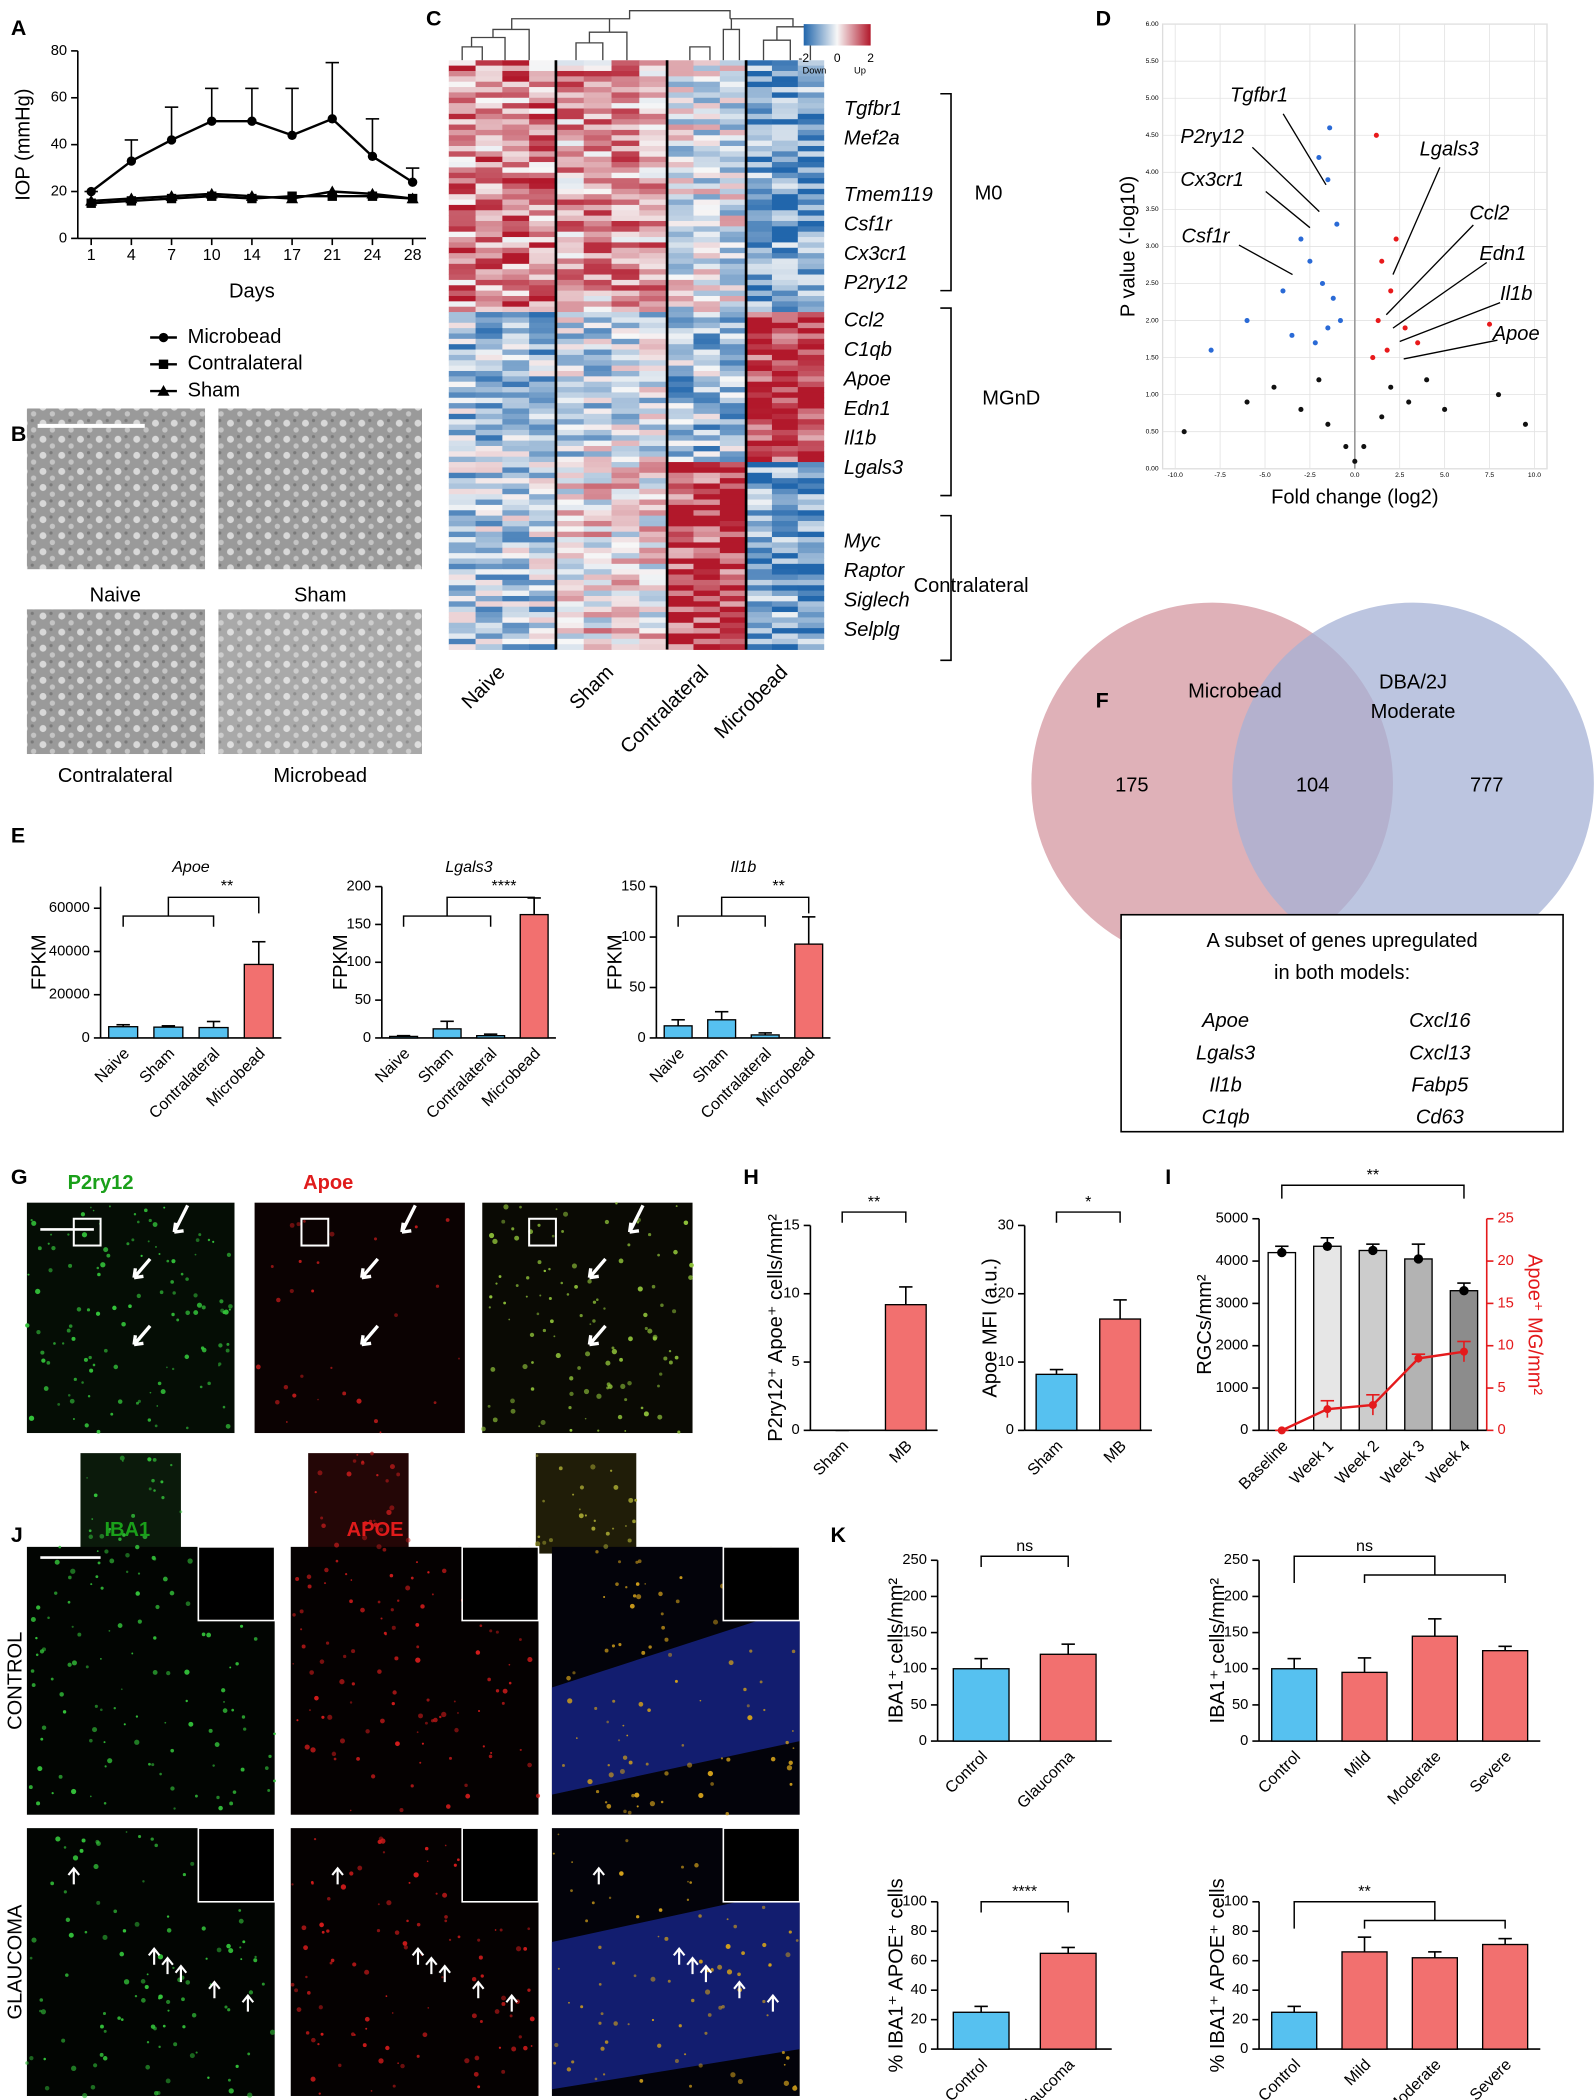  Describe the element at coordinates (743, 911) in the screenshot. I see `significance-bracket` at that location.